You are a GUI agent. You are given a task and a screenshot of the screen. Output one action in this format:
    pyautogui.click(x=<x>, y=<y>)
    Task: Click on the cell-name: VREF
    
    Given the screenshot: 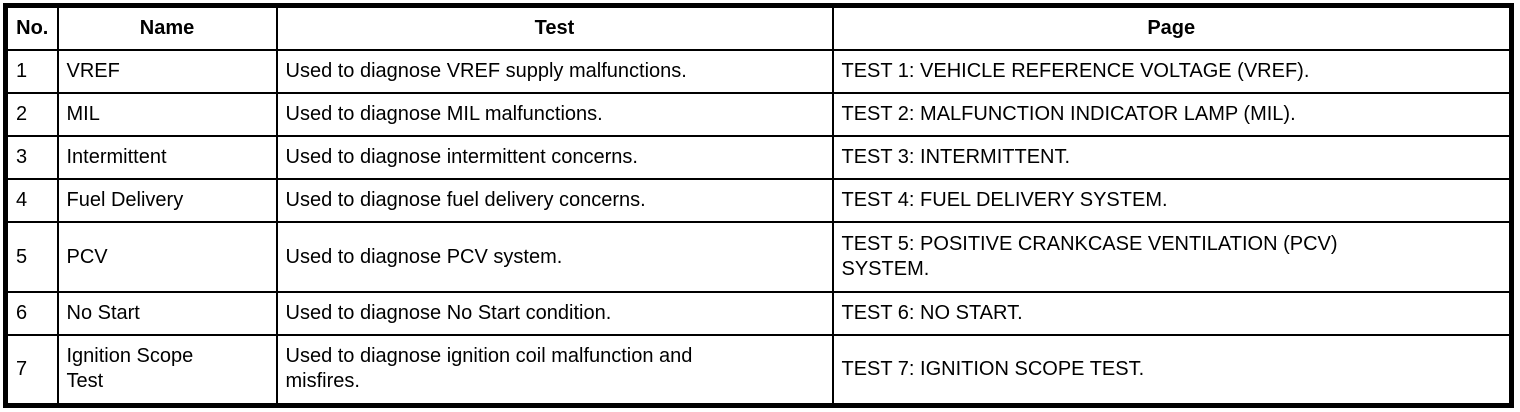 What is the action you would take?
    pyautogui.click(x=167, y=71)
    